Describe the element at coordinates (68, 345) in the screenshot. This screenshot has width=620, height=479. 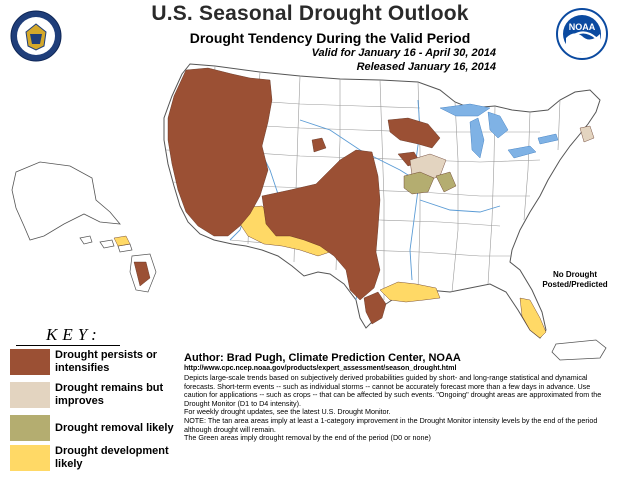
I see `key-underline` at that location.